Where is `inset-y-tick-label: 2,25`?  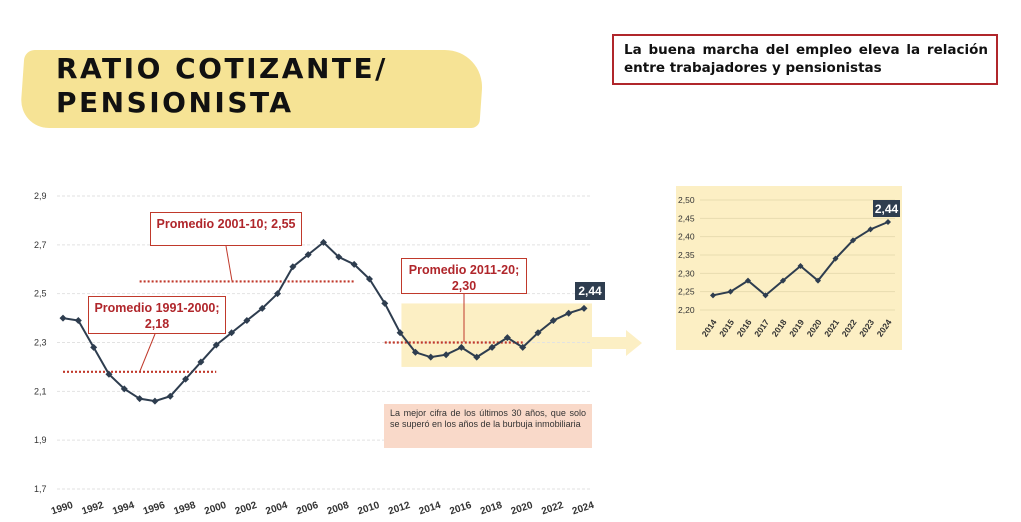
inset-y-tick-label: 2,25 is located at coordinates (686, 292).